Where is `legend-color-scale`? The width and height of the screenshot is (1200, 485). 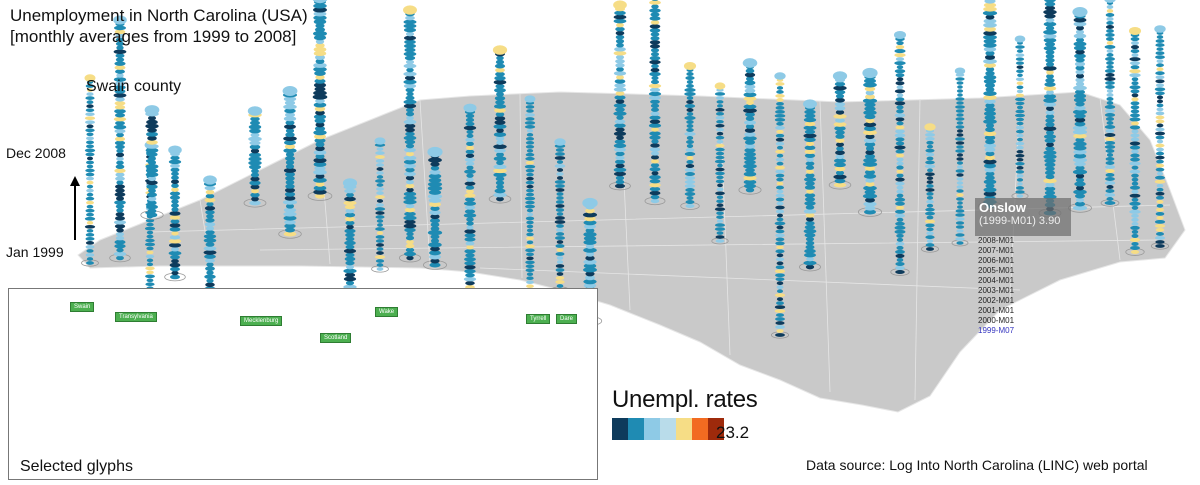
legend-color-scale is located at coordinates (668, 429).